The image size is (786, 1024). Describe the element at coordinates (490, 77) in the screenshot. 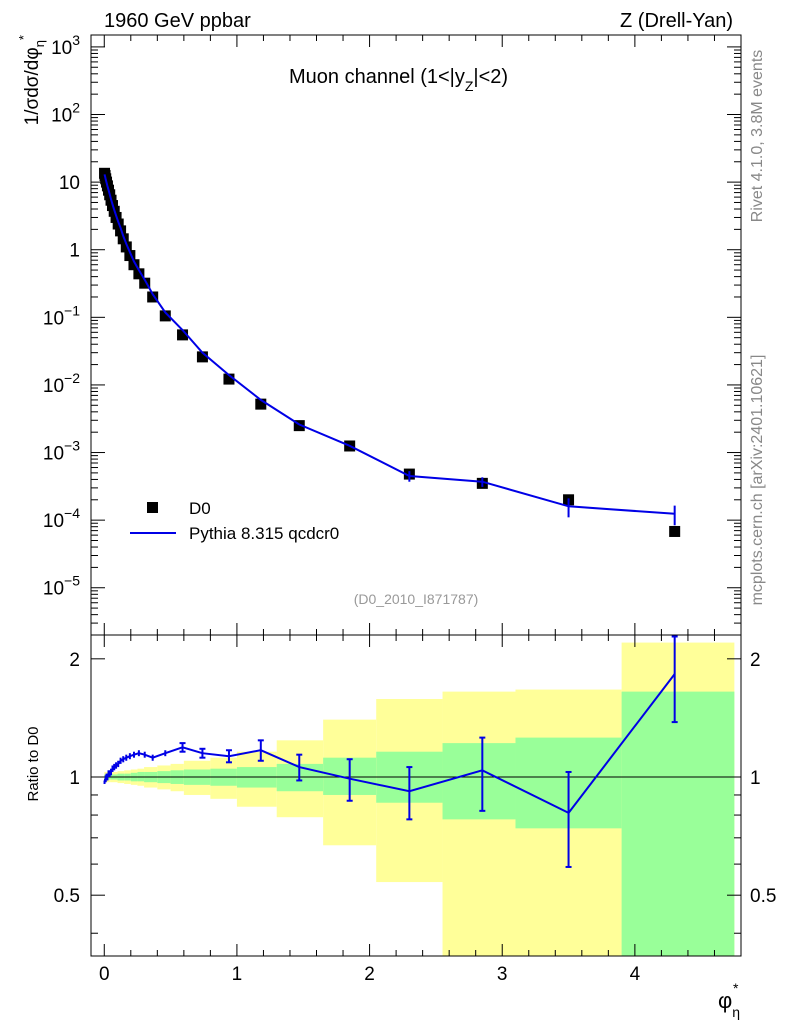

I see `channel-title-end: |<2)` at that location.